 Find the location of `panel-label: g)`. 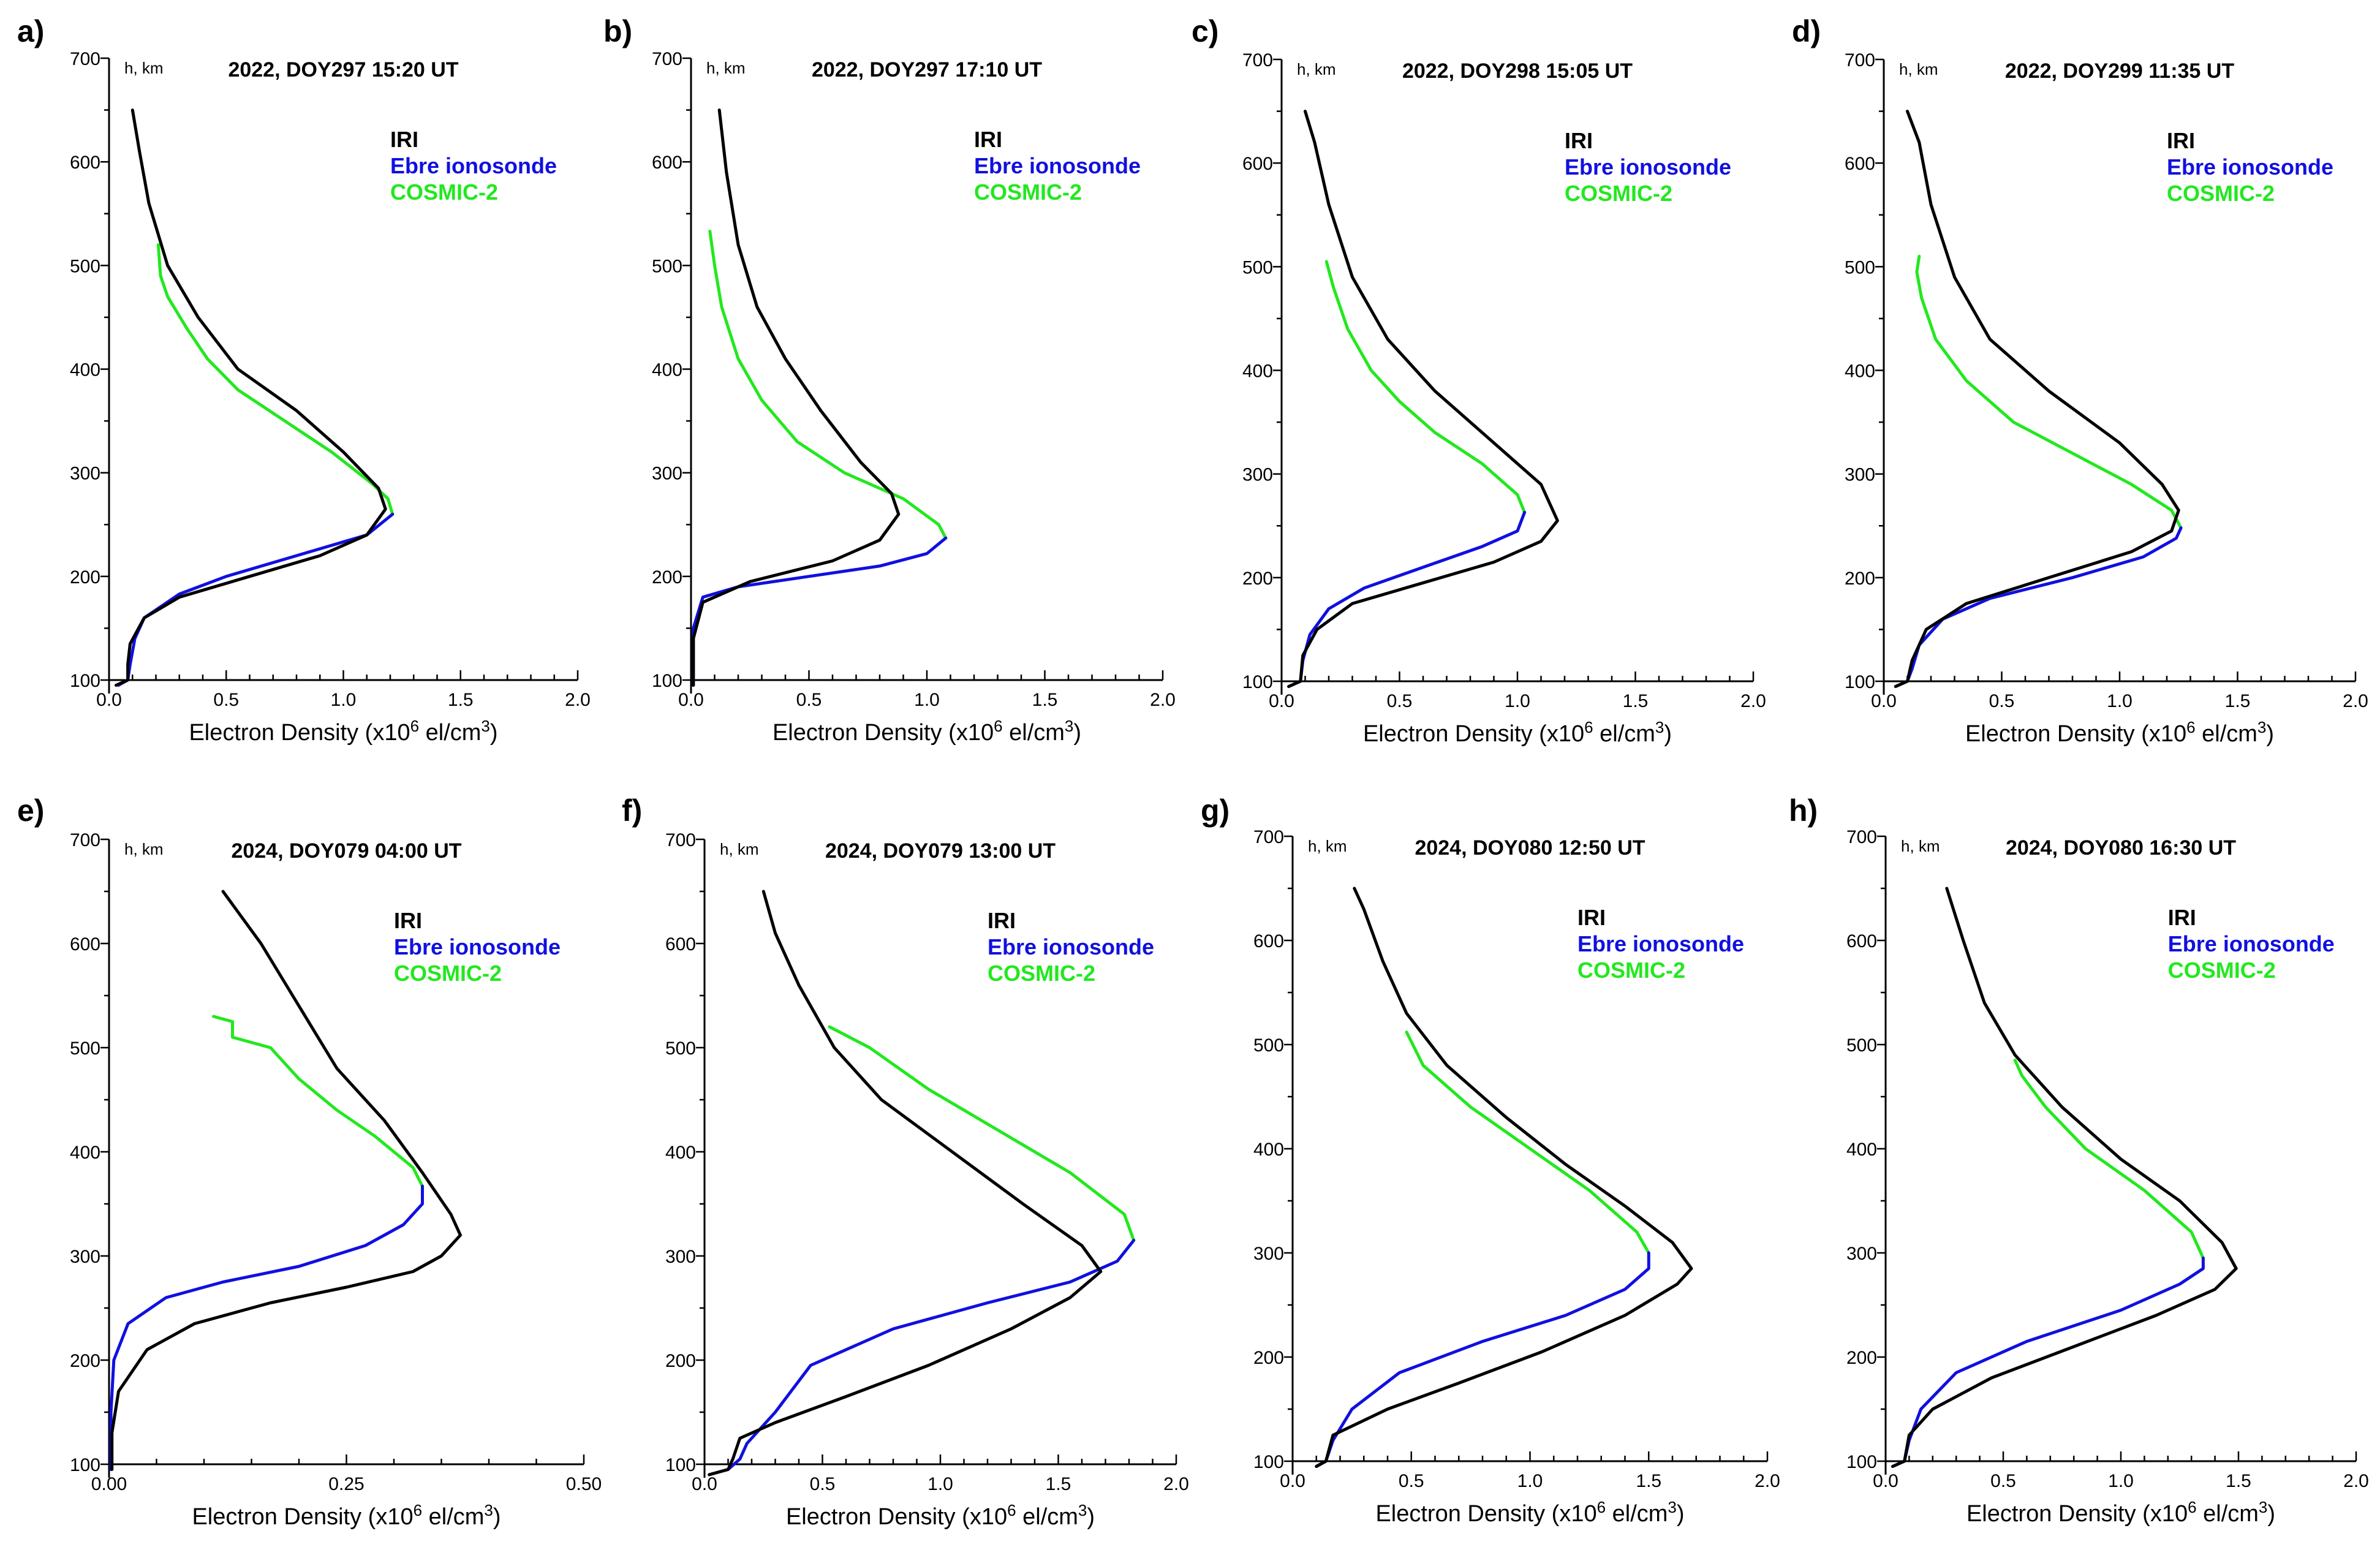

panel-label: g) is located at coordinates (1215, 810).